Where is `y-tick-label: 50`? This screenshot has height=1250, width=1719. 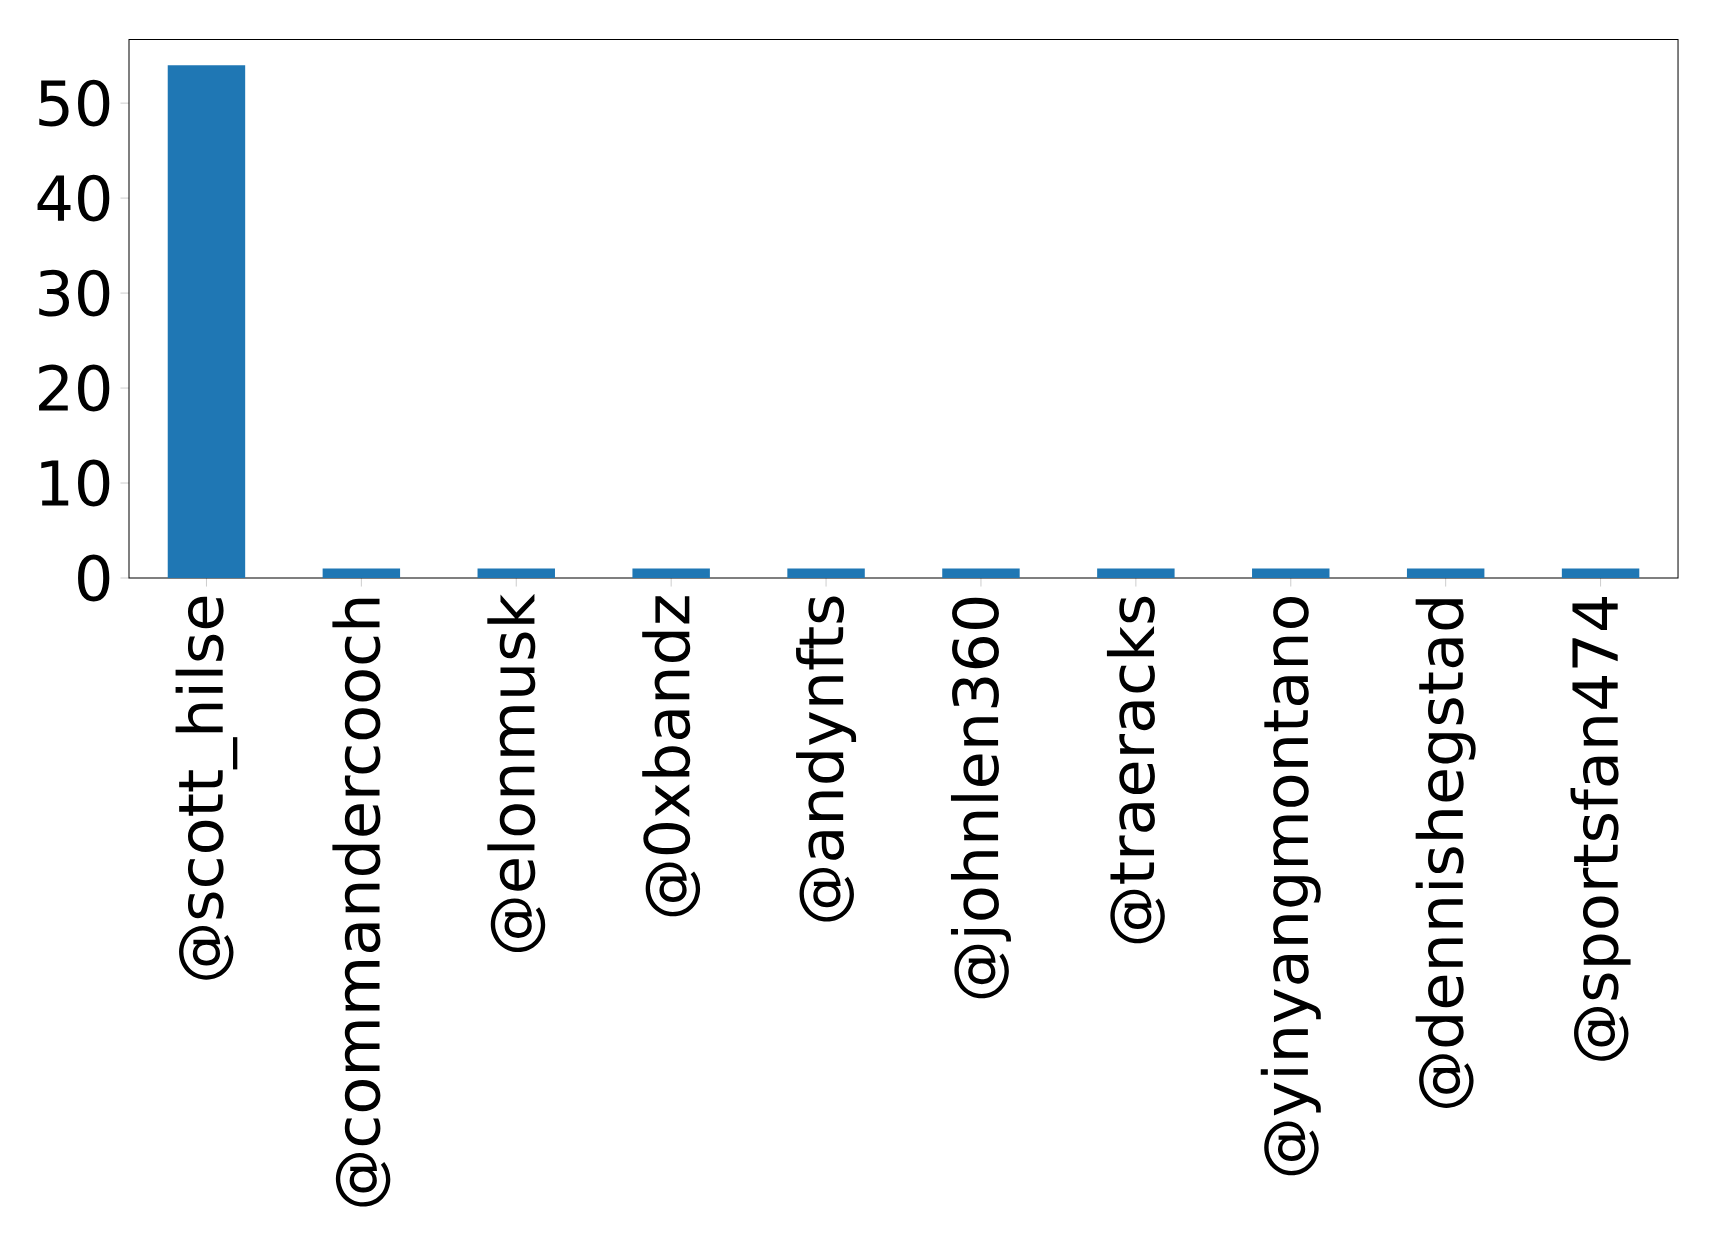
y-tick-label: 50 is located at coordinates (74, 103).